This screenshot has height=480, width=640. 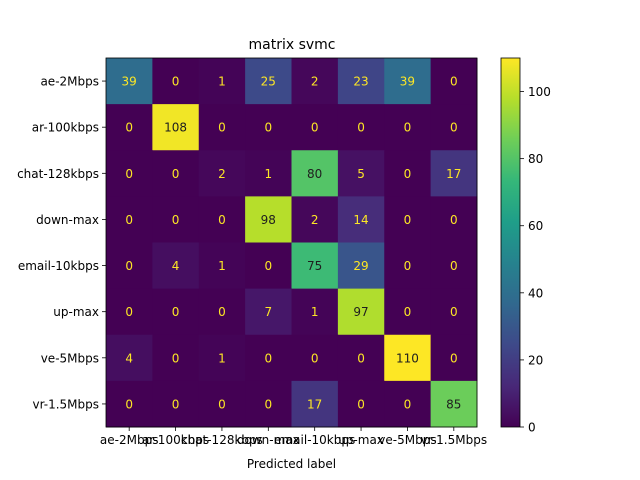 What do you see at coordinates (407, 440) in the screenshot?
I see `x-tick-label: ve-5Mbps` at bounding box center [407, 440].